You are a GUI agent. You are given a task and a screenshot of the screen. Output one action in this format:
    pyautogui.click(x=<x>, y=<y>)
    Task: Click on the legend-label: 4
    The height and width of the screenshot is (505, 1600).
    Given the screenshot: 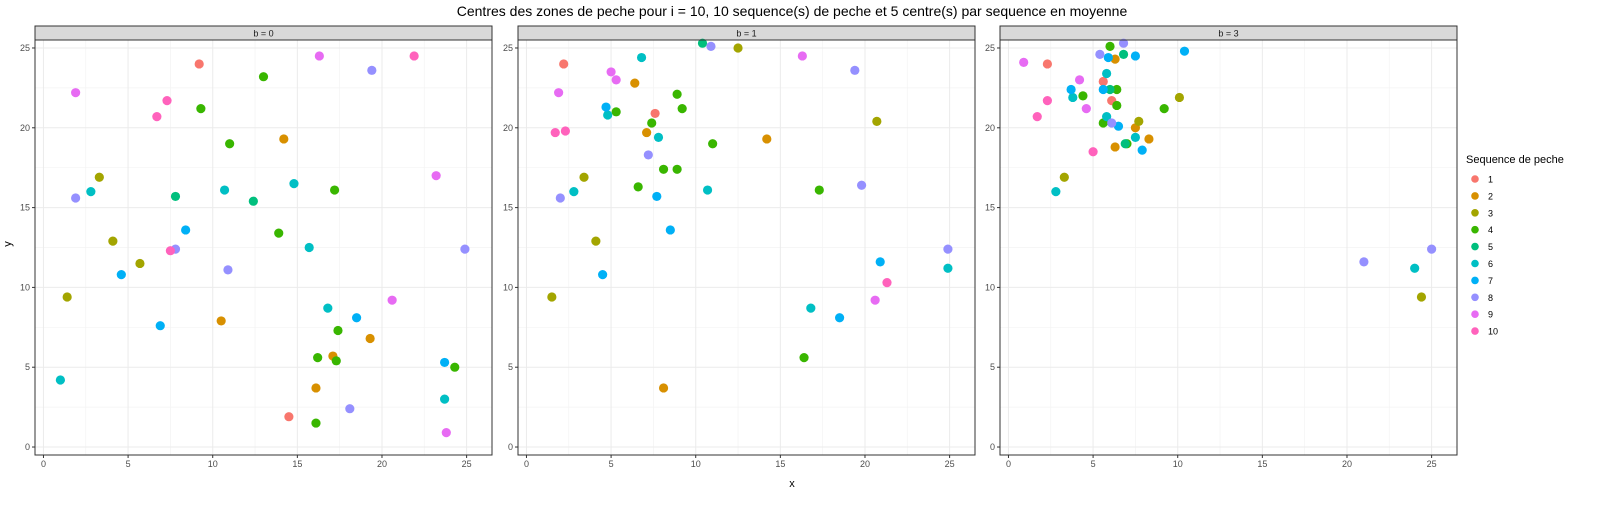 What is the action you would take?
    pyautogui.click(x=1490, y=230)
    